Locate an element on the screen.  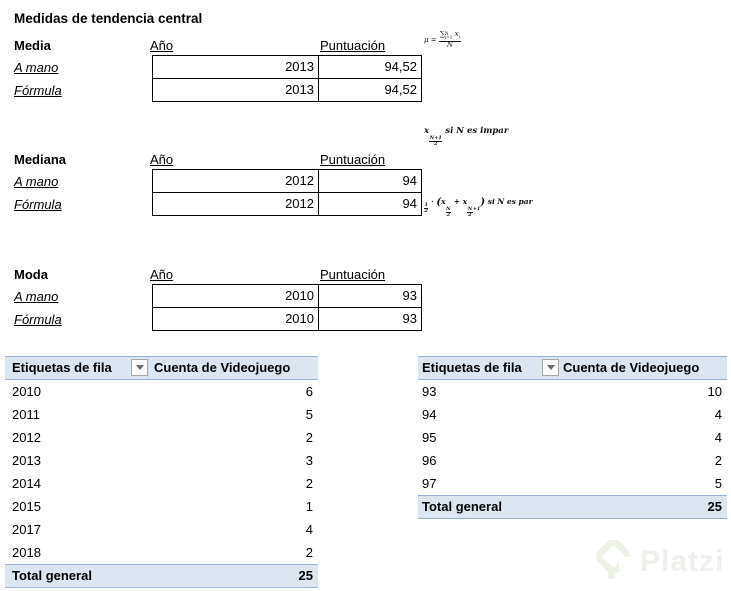
page-title: Medidas de tendencia central is located at coordinates (108, 18).